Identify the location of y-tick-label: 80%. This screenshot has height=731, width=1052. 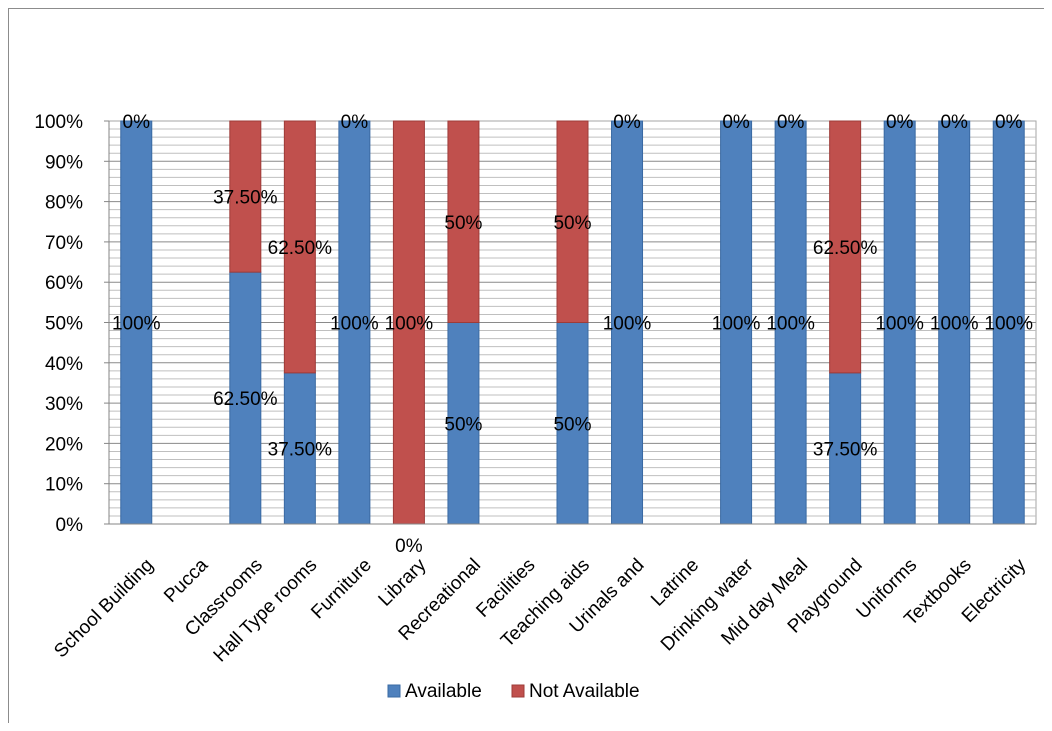
(64, 203).